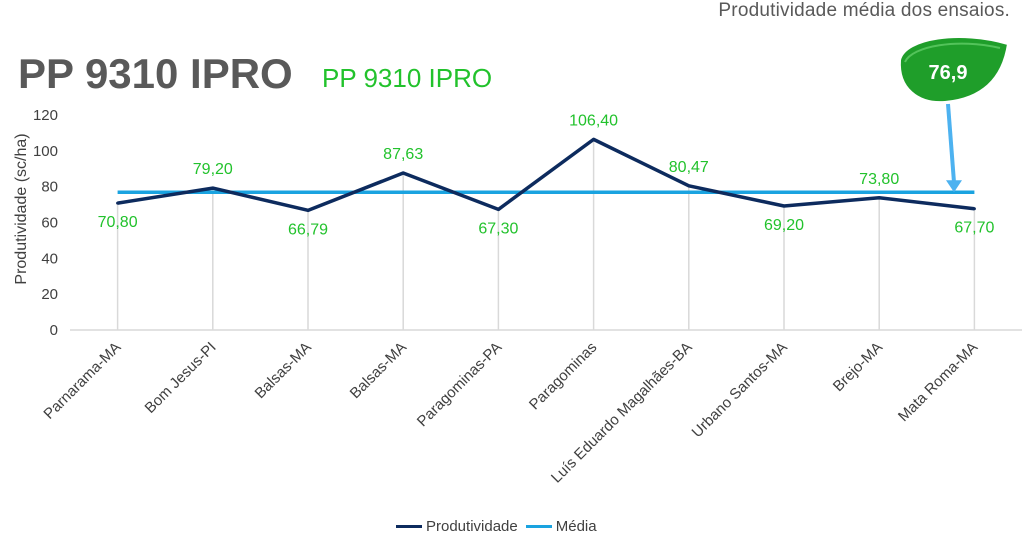 The image size is (1024, 536). What do you see at coordinates (864, 10) in the screenshot?
I see `top-caption: Produtividade média dos ensaios.` at bounding box center [864, 10].